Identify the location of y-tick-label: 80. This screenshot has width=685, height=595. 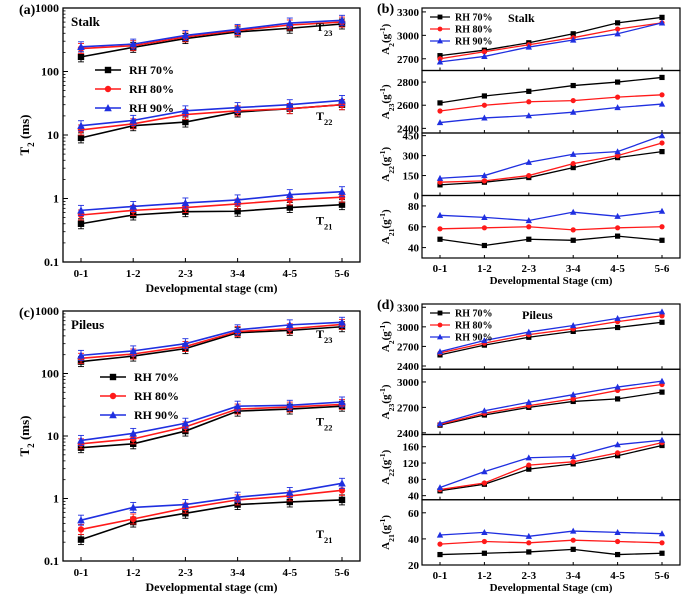
(414, 207).